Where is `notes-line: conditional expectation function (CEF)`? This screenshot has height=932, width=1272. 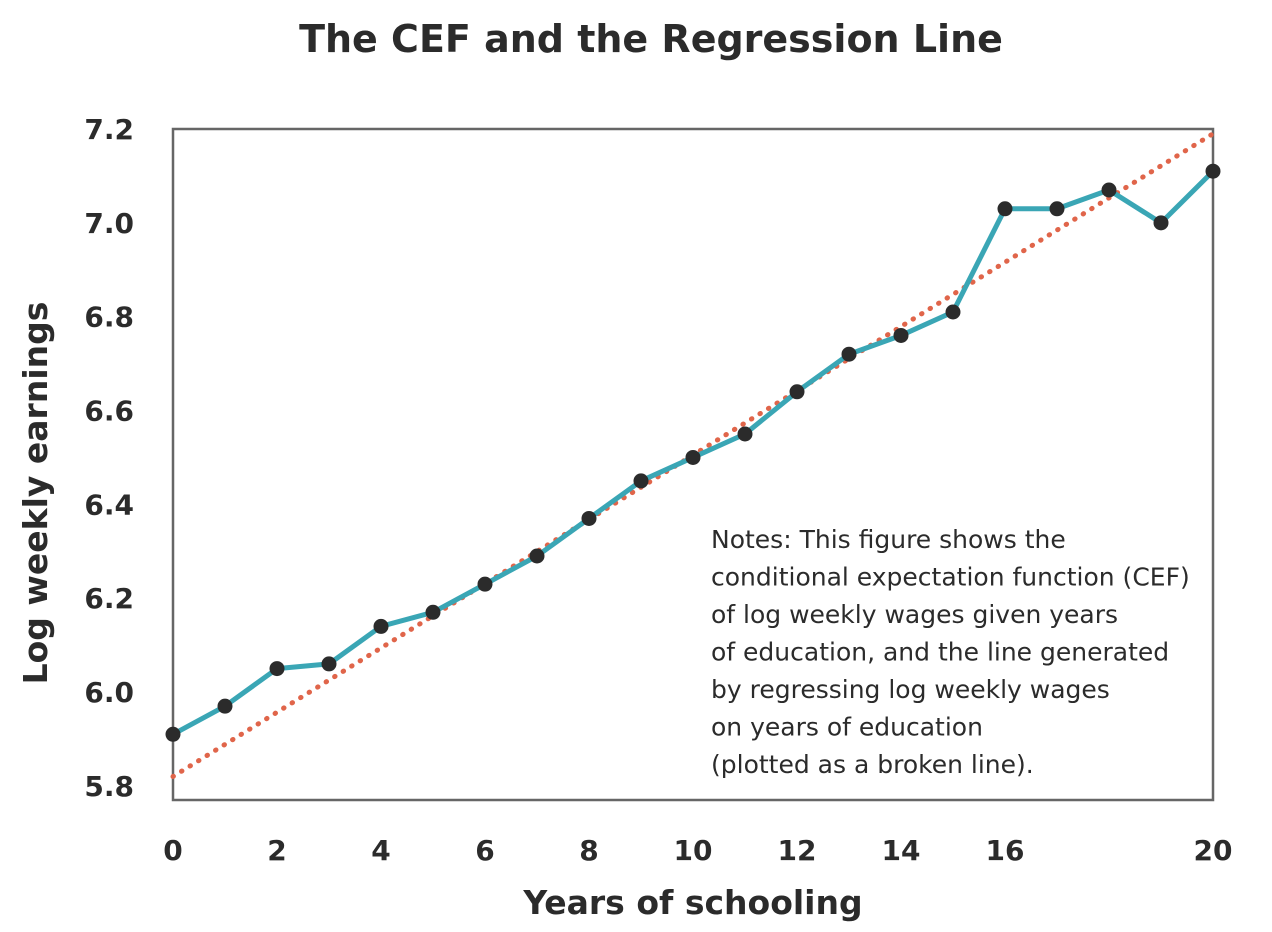 notes-line: conditional expectation function (CEF) is located at coordinates (950, 577).